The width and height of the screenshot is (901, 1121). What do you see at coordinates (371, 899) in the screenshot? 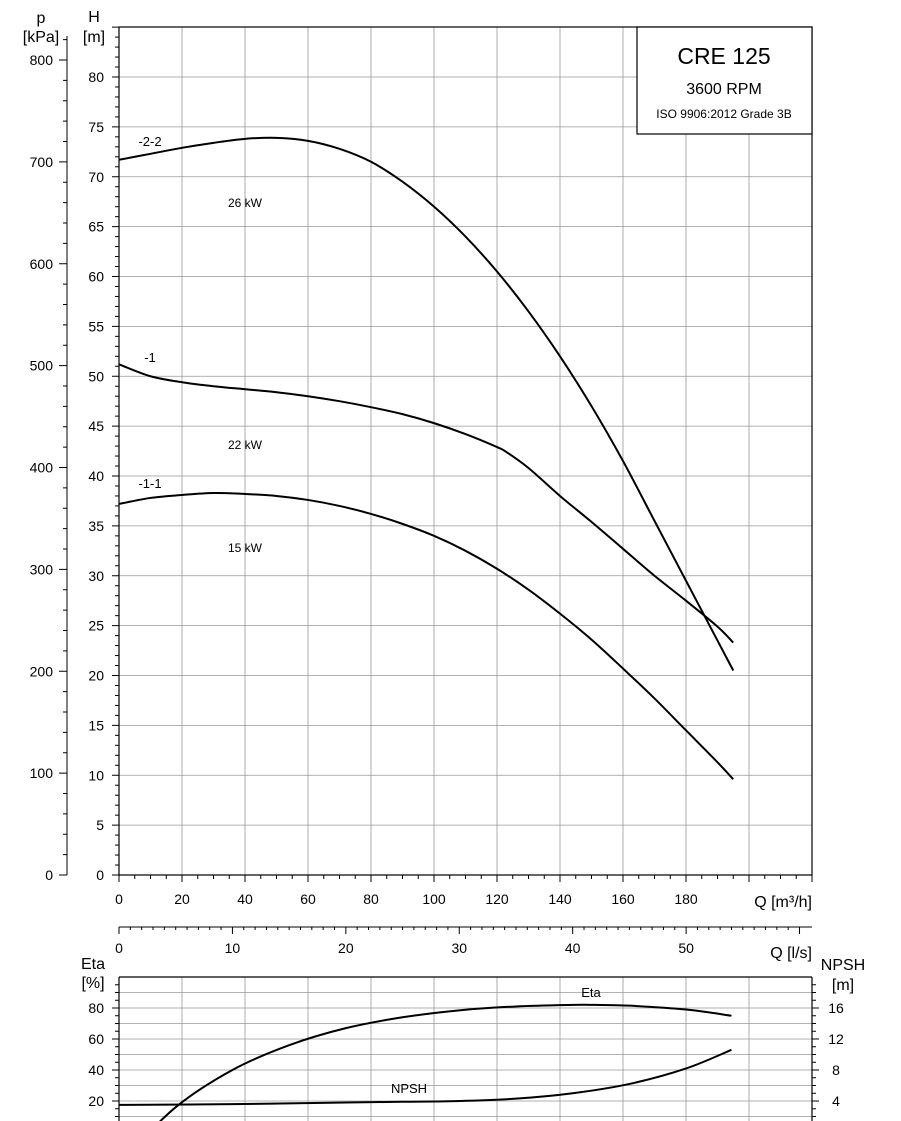
I see `x-tick-label: 80` at bounding box center [371, 899].